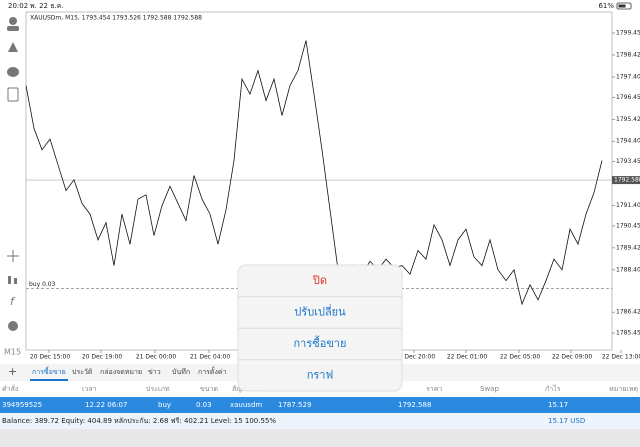 The image size is (640, 447). I want to click on menu-item: ปิด, so click(319, 280).